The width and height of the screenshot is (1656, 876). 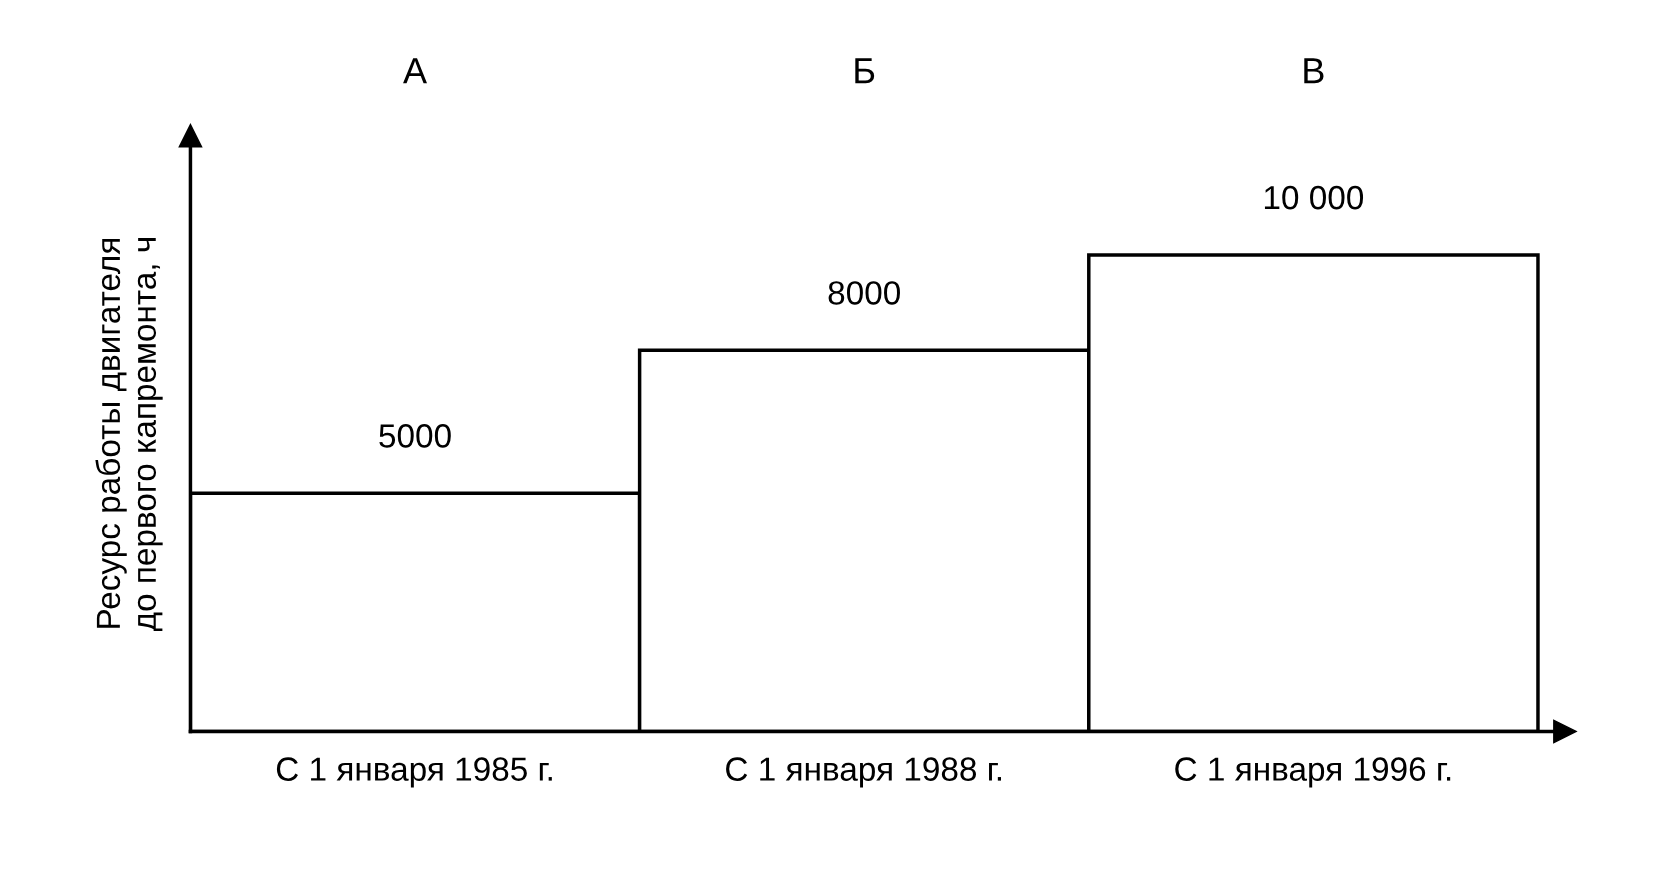 What do you see at coordinates (415, 436) in the screenshot?
I see `data-label: 5000` at bounding box center [415, 436].